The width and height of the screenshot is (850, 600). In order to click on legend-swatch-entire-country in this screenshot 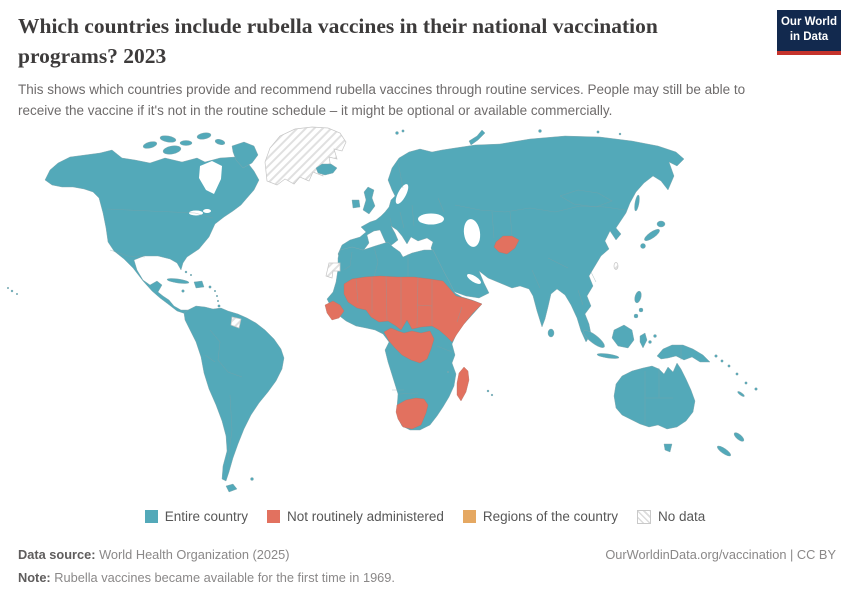, I will do `click(151, 516)`.